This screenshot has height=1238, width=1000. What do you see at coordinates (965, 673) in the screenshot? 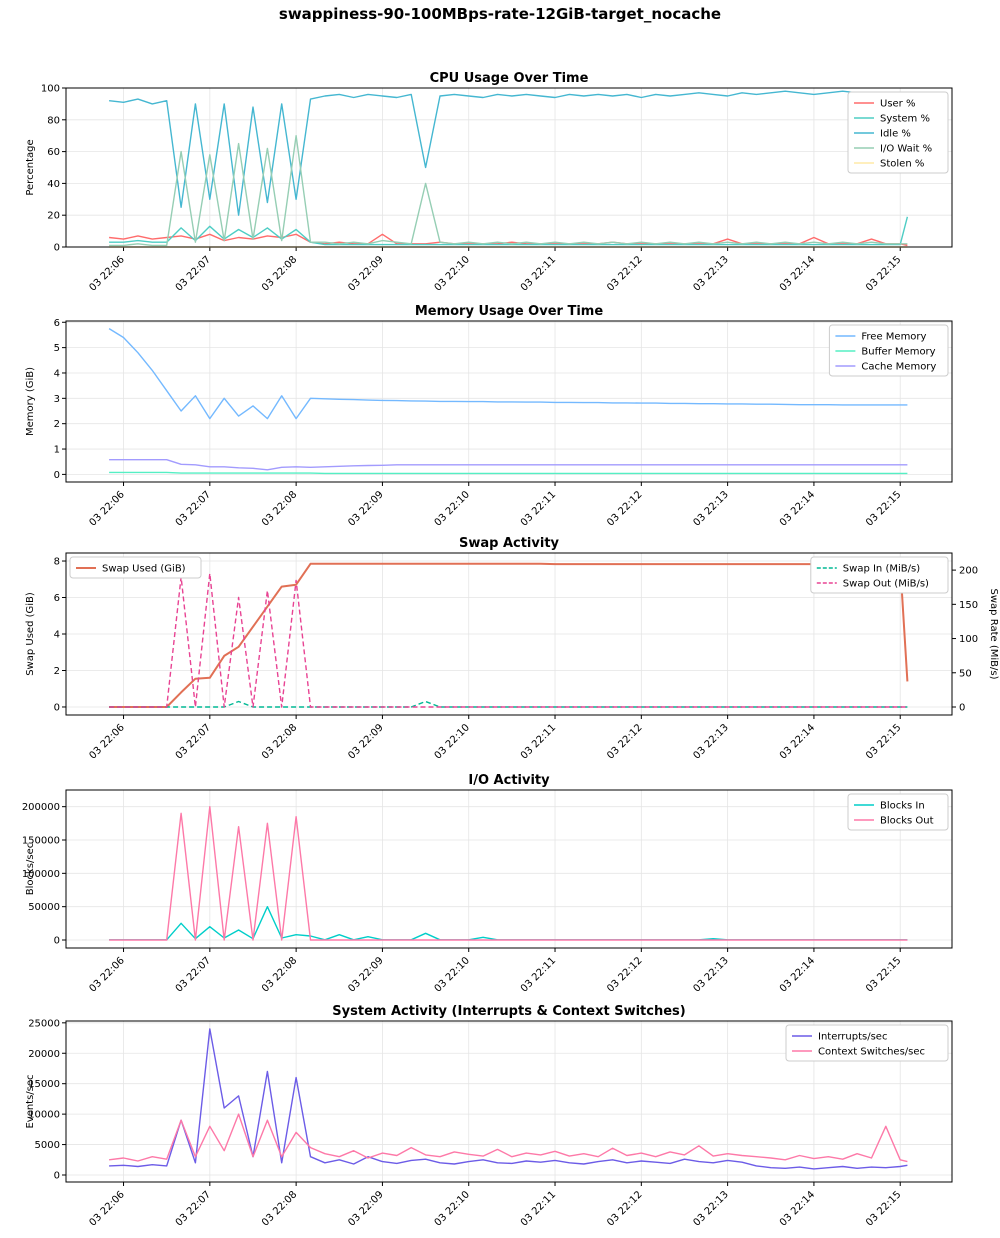
I see `y2-tick-label: 50` at bounding box center [965, 673].